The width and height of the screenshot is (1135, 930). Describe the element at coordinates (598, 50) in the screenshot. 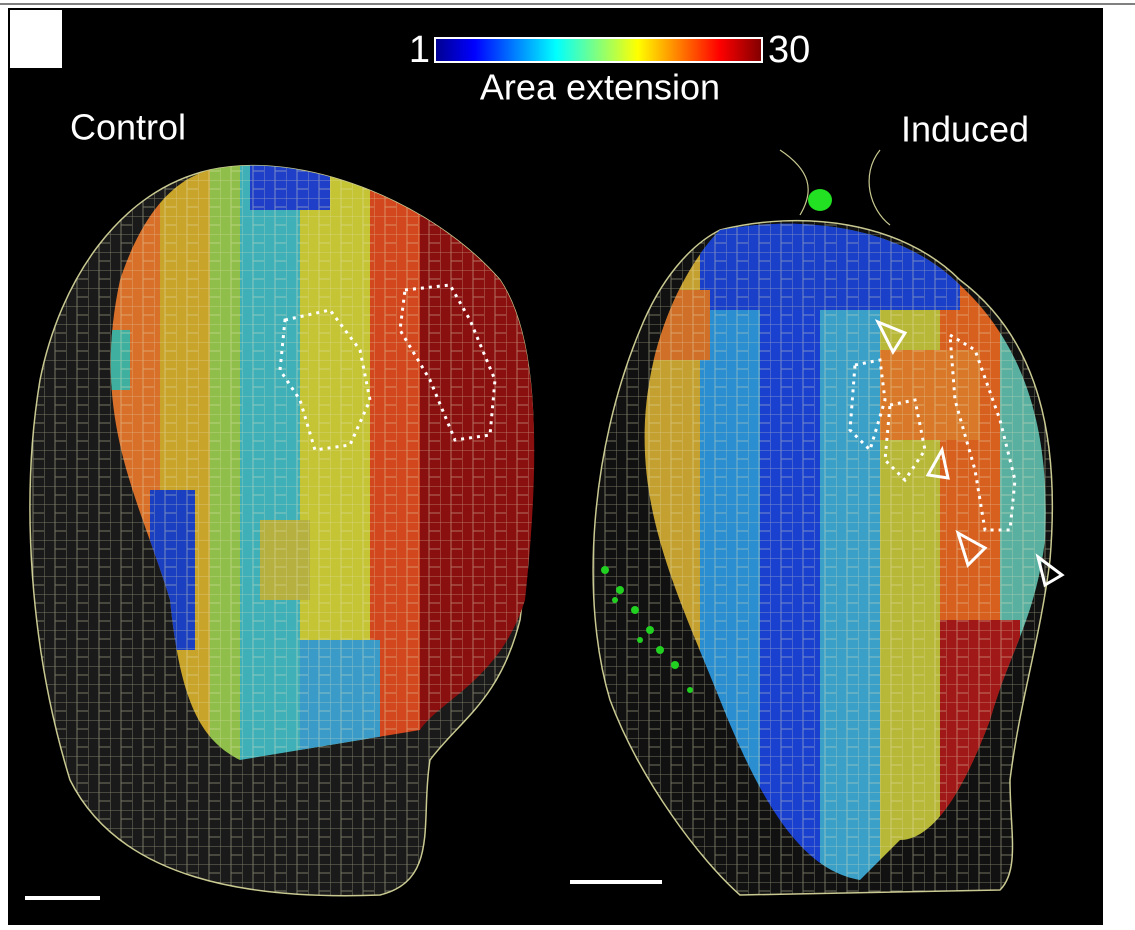

I see `colorbar` at that location.